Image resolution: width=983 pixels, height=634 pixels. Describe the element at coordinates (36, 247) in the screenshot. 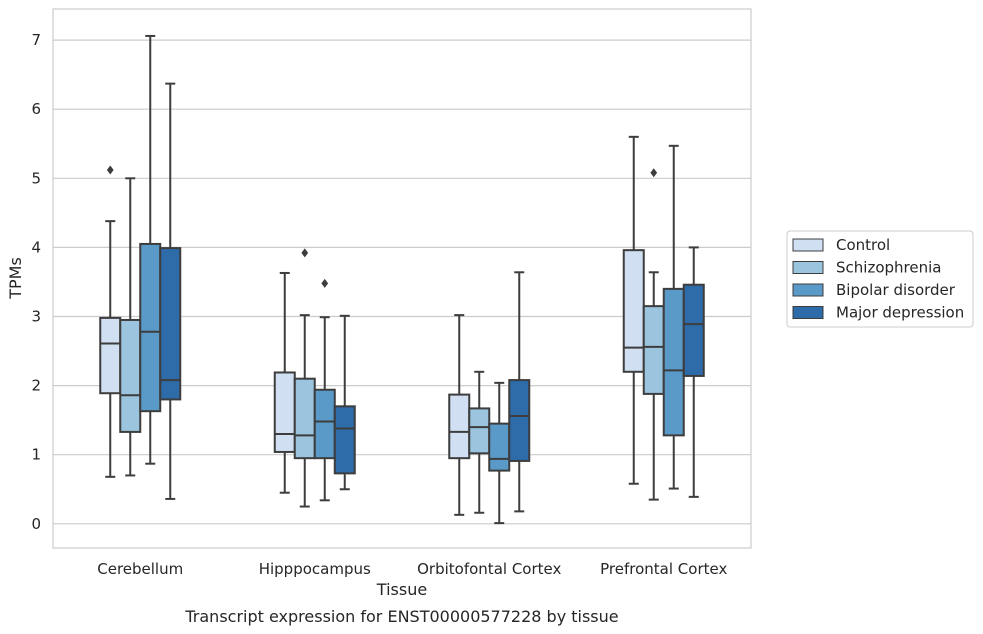

I see `y-tick-label: 4` at that location.